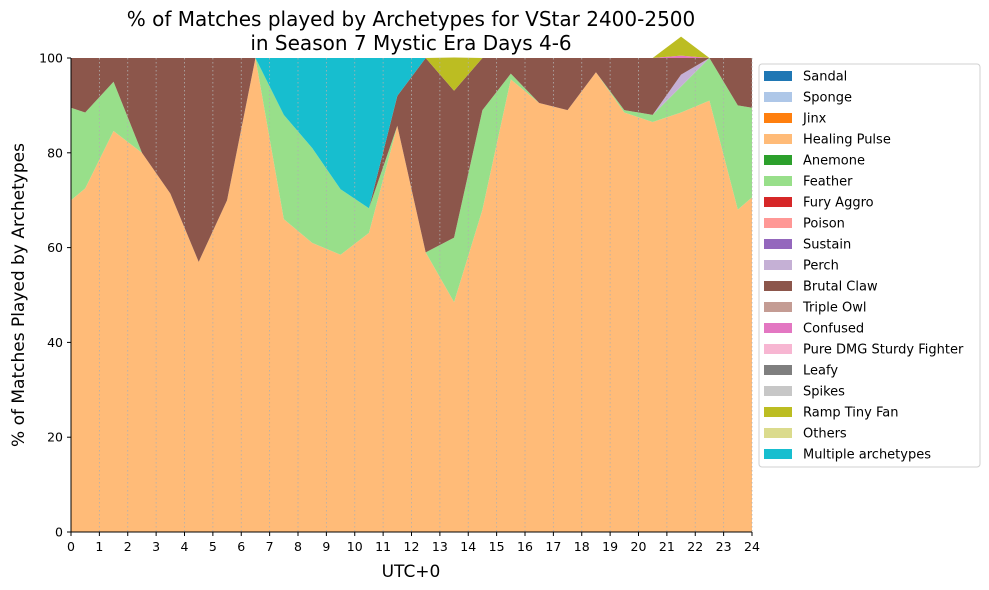 The image size is (989, 590). What do you see at coordinates (867, 455) in the screenshot?
I see `legend-label: Multiple archetypes` at bounding box center [867, 455].